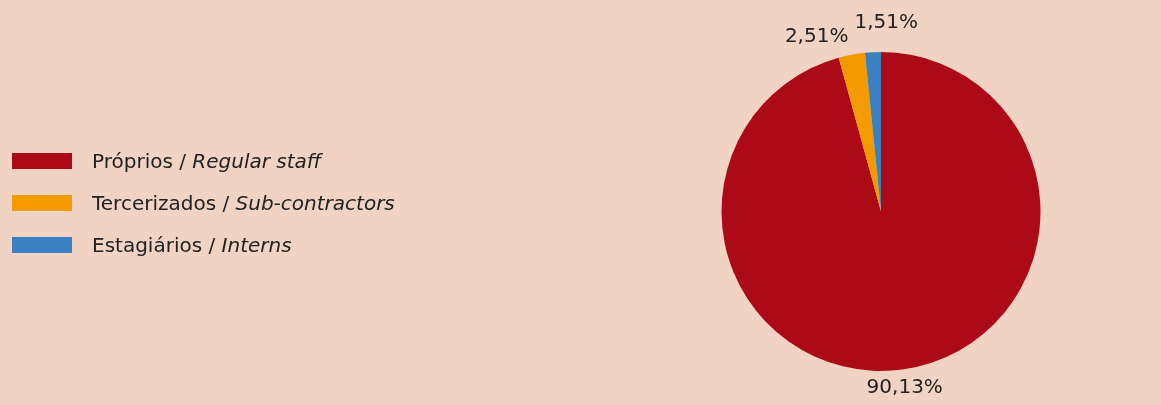 The image size is (1161, 405). What do you see at coordinates (904, 385) in the screenshot?
I see `data-label: 90,13%` at bounding box center [904, 385].